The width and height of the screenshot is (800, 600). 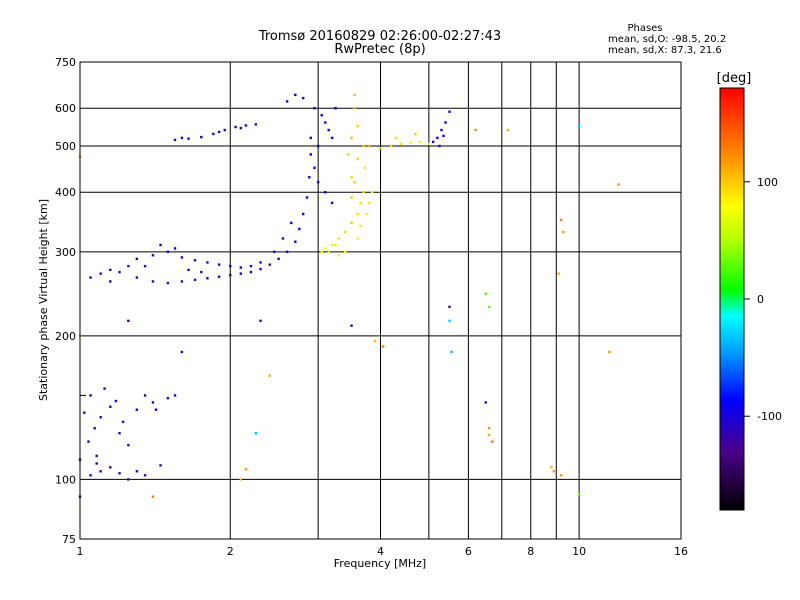 I want to click on y-tick-labels: 75 100 200 300 400 500 600 750, so click(x=65, y=301).